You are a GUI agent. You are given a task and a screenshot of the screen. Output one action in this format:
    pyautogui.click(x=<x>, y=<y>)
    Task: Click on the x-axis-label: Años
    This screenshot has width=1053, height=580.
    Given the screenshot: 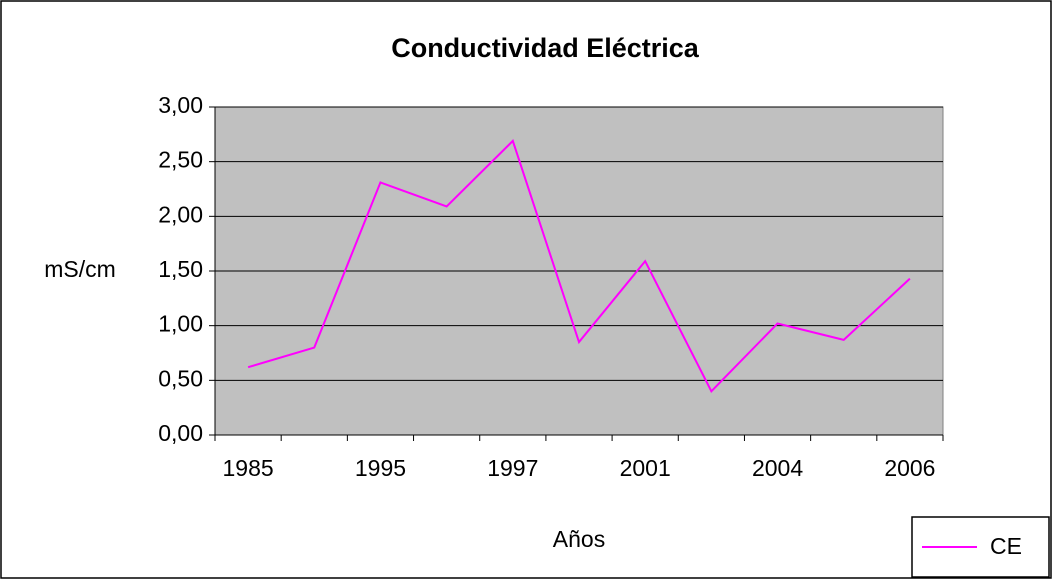 What is the action you would take?
    pyautogui.click(x=579, y=539)
    